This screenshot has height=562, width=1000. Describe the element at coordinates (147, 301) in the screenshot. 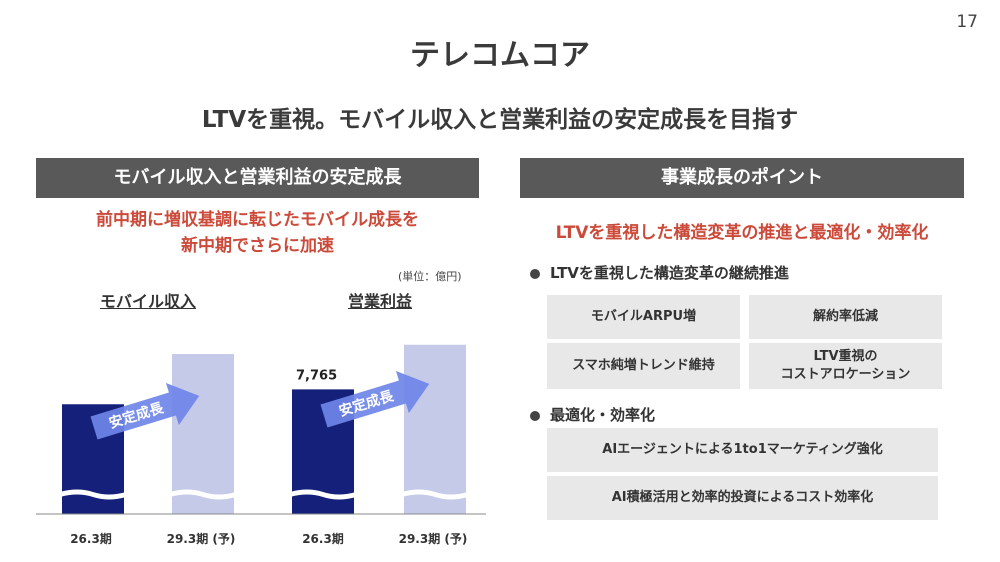

I see `chart-title-mobile-revenue: モバイル収入` at that location.